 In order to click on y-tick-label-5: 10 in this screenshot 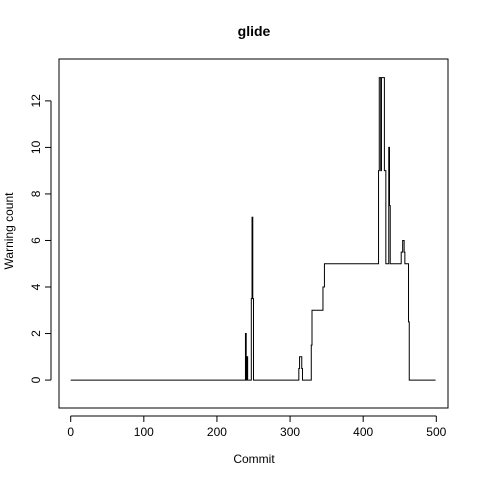, I will do `click(36, 147)`.